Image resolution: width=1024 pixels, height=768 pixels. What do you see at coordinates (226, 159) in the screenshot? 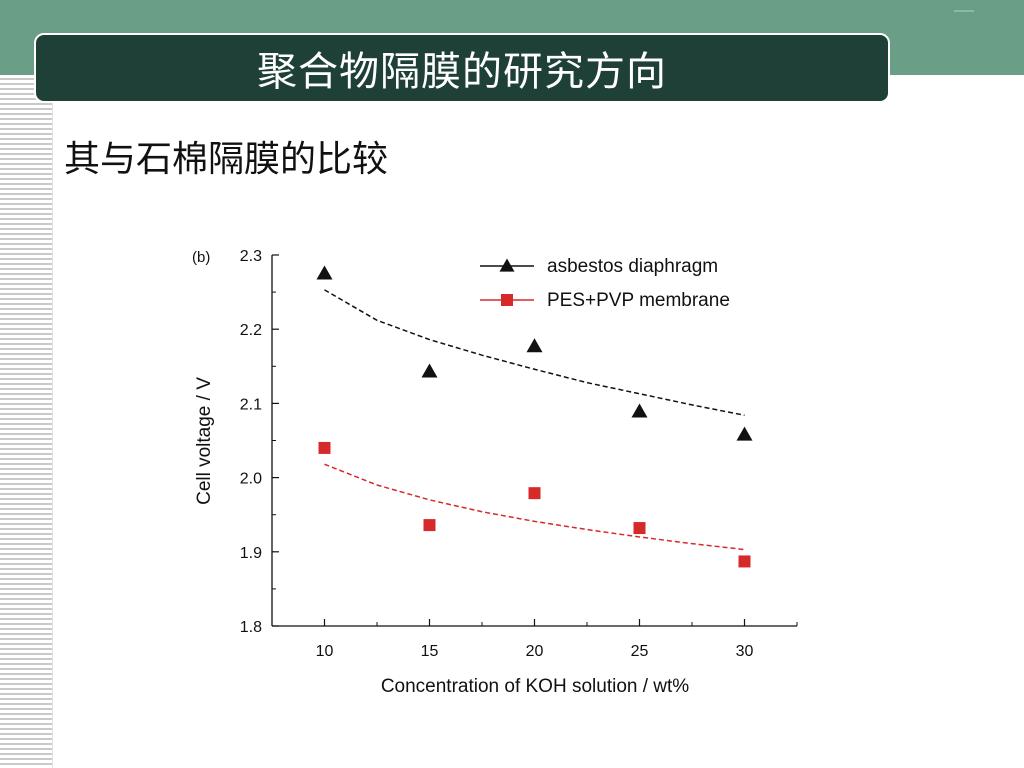
I see `slide-subtitle: 其与石棉隔膜的比较` at bounding box center [226, 159].